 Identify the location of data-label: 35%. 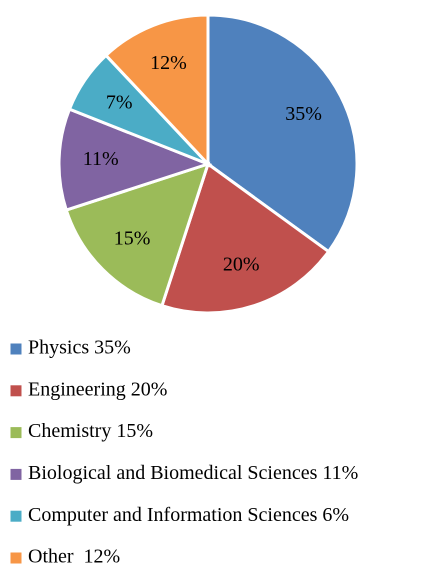
(303, 114).